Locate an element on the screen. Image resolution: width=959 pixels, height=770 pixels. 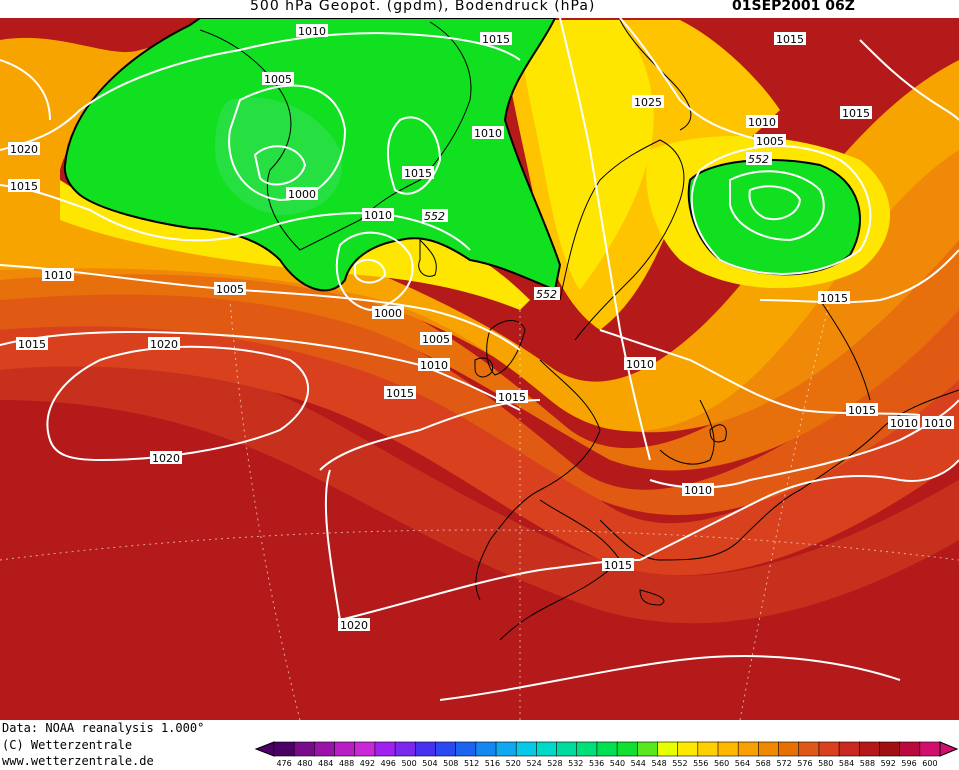
isobar-label: 1000 is located at coordinates (388, 313).